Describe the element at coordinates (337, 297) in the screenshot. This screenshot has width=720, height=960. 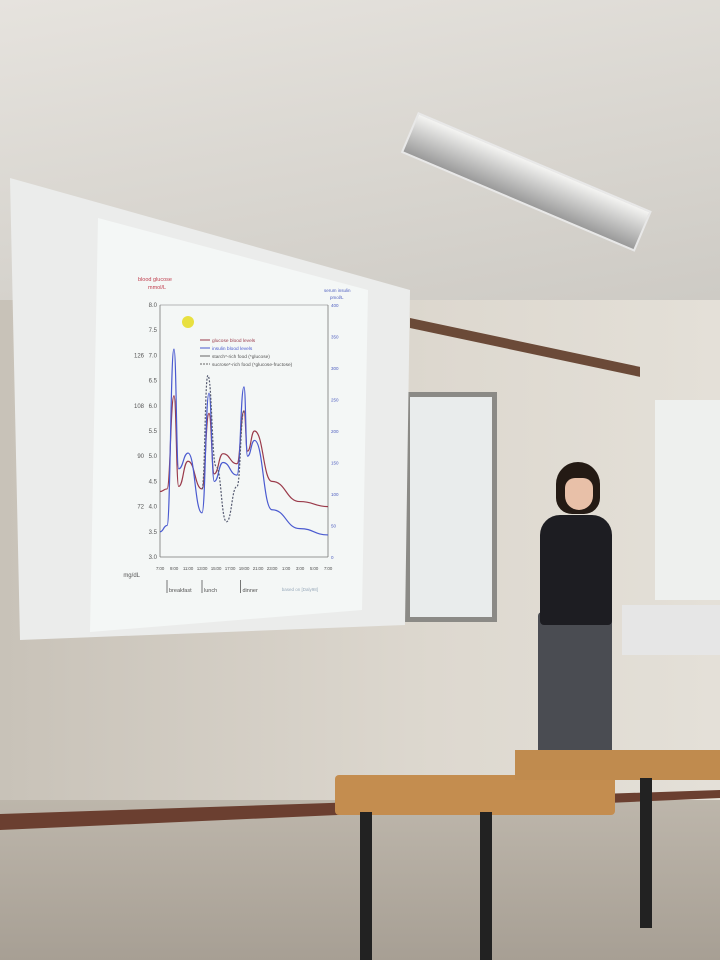
I see `right-axis-label: pmol/L` at that location.